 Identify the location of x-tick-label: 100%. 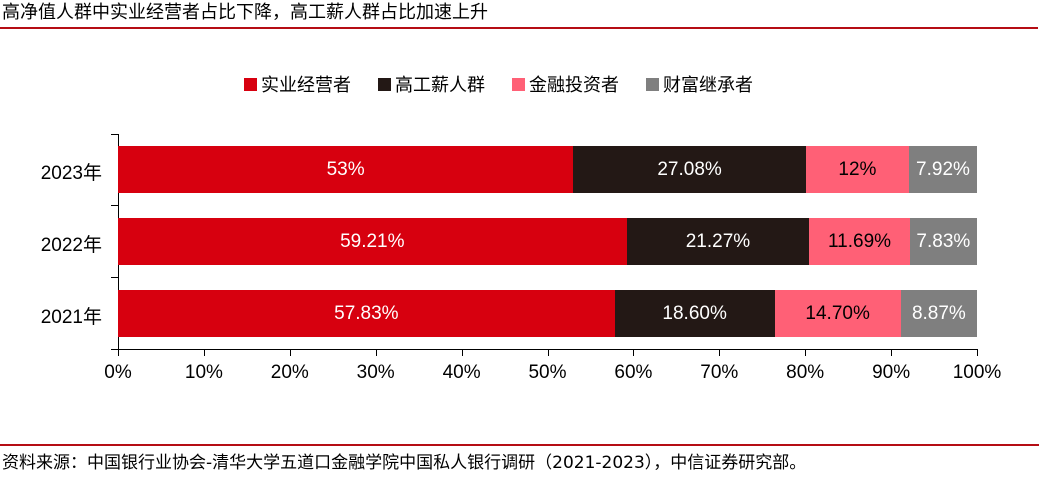
(977, 372).